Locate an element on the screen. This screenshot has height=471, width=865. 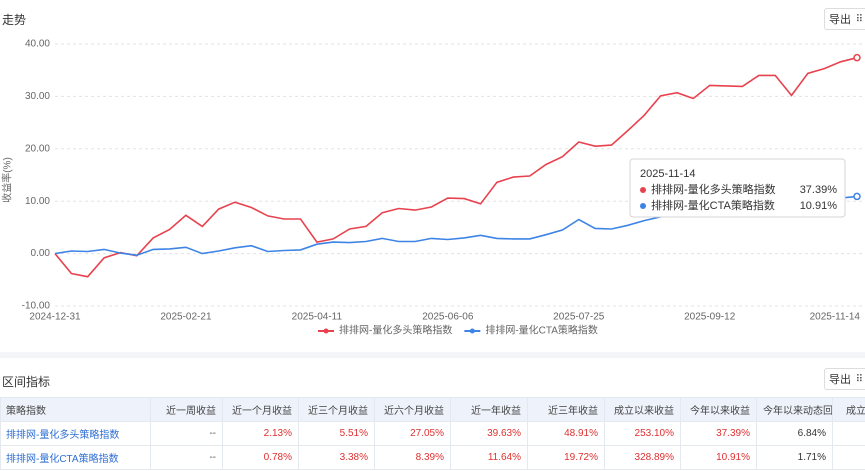
section-title: 区间指标 is located at coordinates (26, 382).